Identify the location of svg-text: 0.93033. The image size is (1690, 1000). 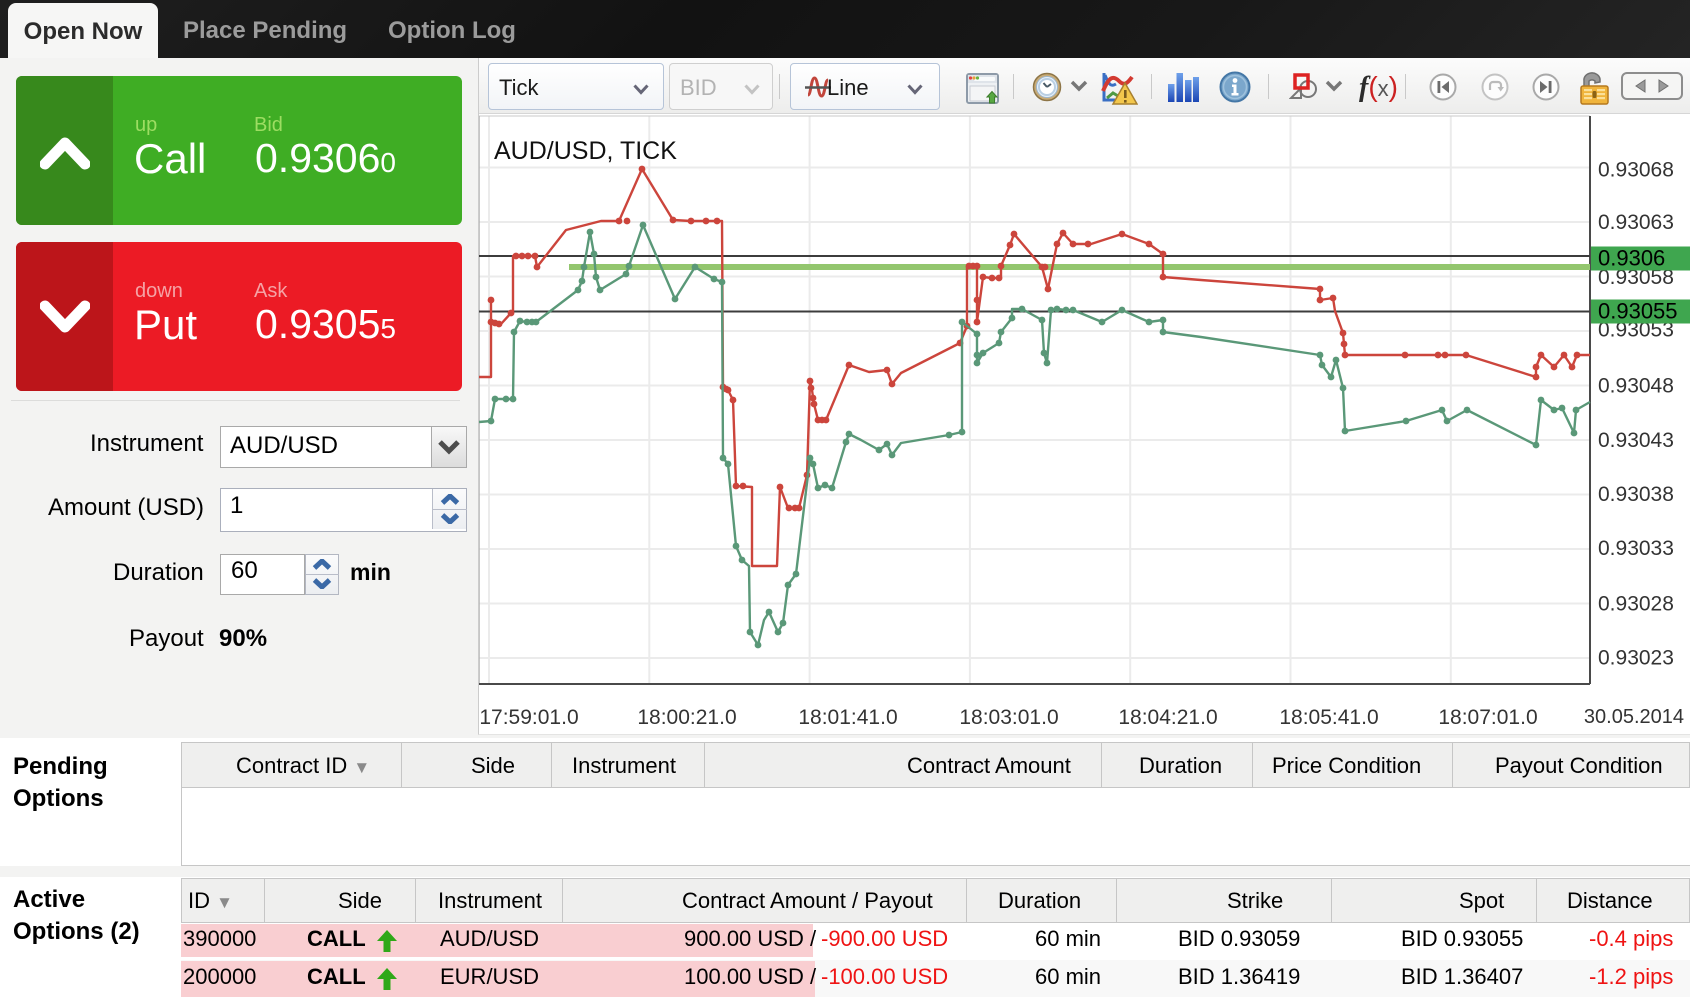
(1636, 548).